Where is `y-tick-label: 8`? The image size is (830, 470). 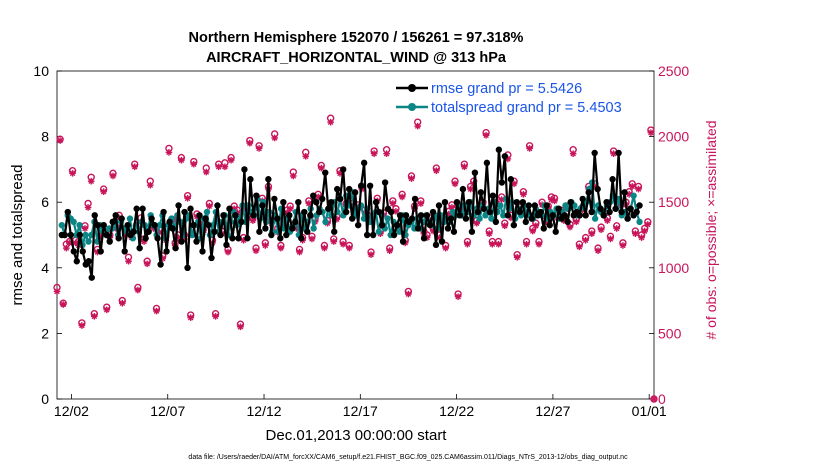 y-tick-label: 8 is located at coordinates (45, 137).